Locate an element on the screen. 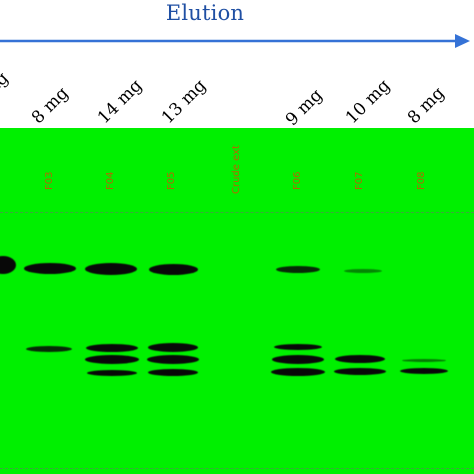 The height and width of the screenshot is (474, 474). solvent-front-line is located at coordinates (237, 468).